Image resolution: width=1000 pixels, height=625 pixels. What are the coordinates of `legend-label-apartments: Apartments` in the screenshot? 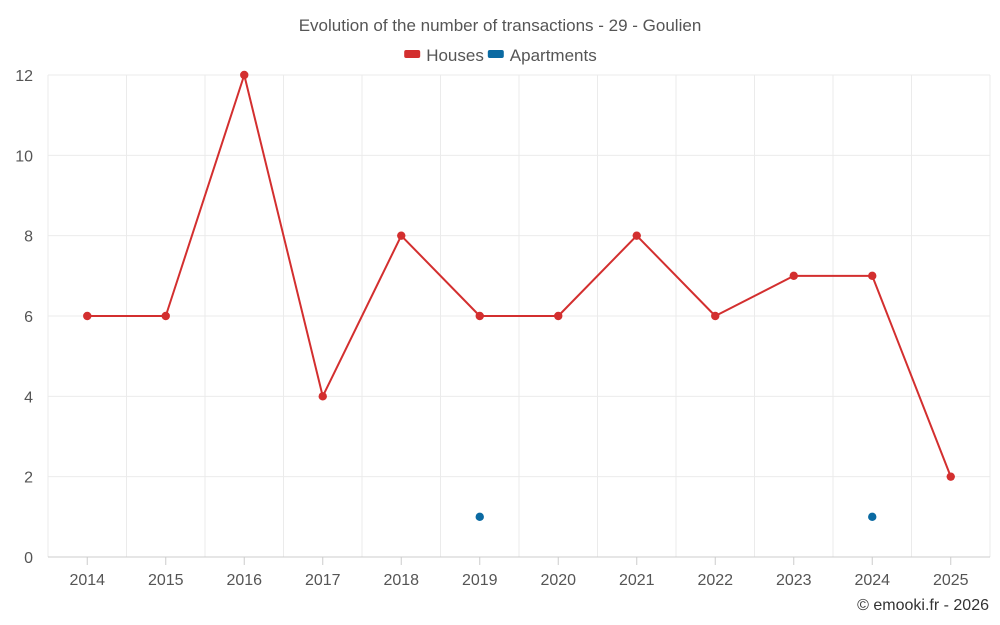 It's located at (553, 55).